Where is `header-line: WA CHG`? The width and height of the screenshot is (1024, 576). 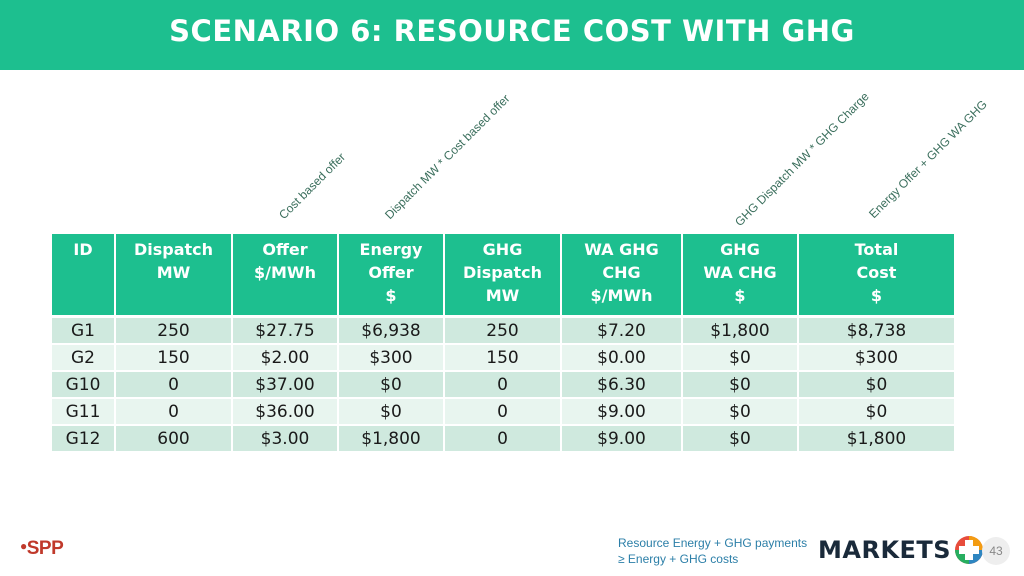 header-line: WA CHG is located at coordinates (740, 272).